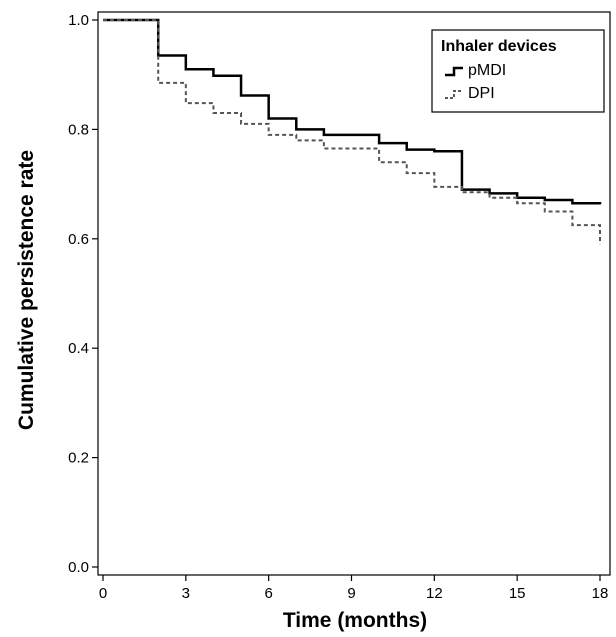 This screenshot has width=616, height=637. Describe the element at coordinates (434, 593) in the screenshot. I see `x-tick-label: 12` at that location.